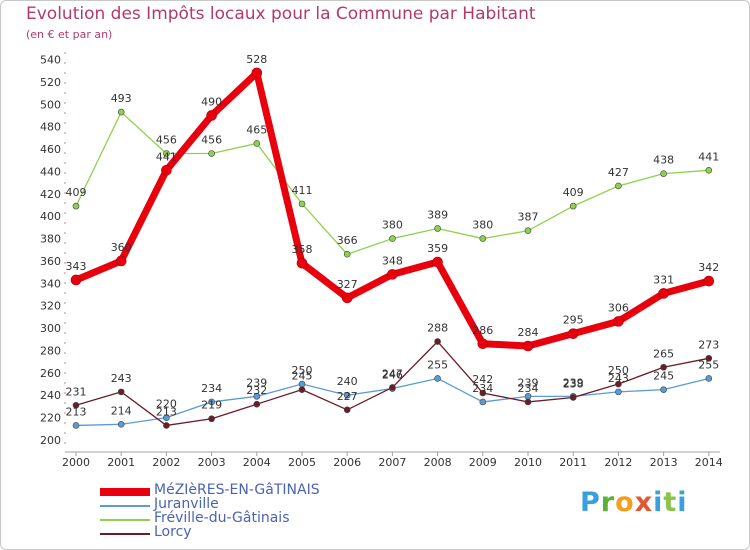  What do you see at coordinates (186, 504) in the screenshot?
I see `legend-label-1: Juranville` at bounding box center [186, 504].